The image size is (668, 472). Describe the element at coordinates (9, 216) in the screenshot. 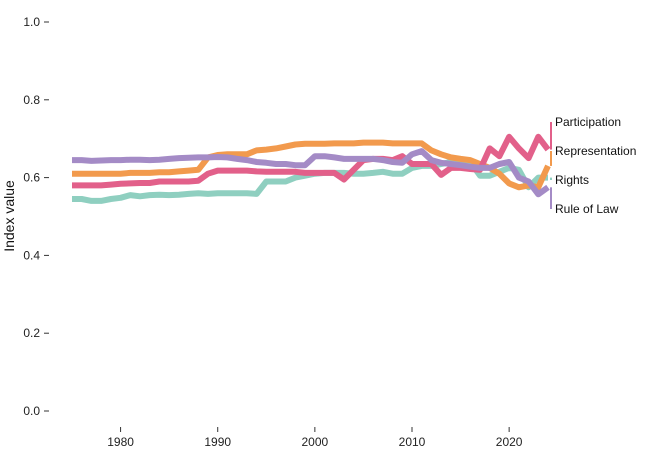

I see `y-axis-title: Index value` at that location.